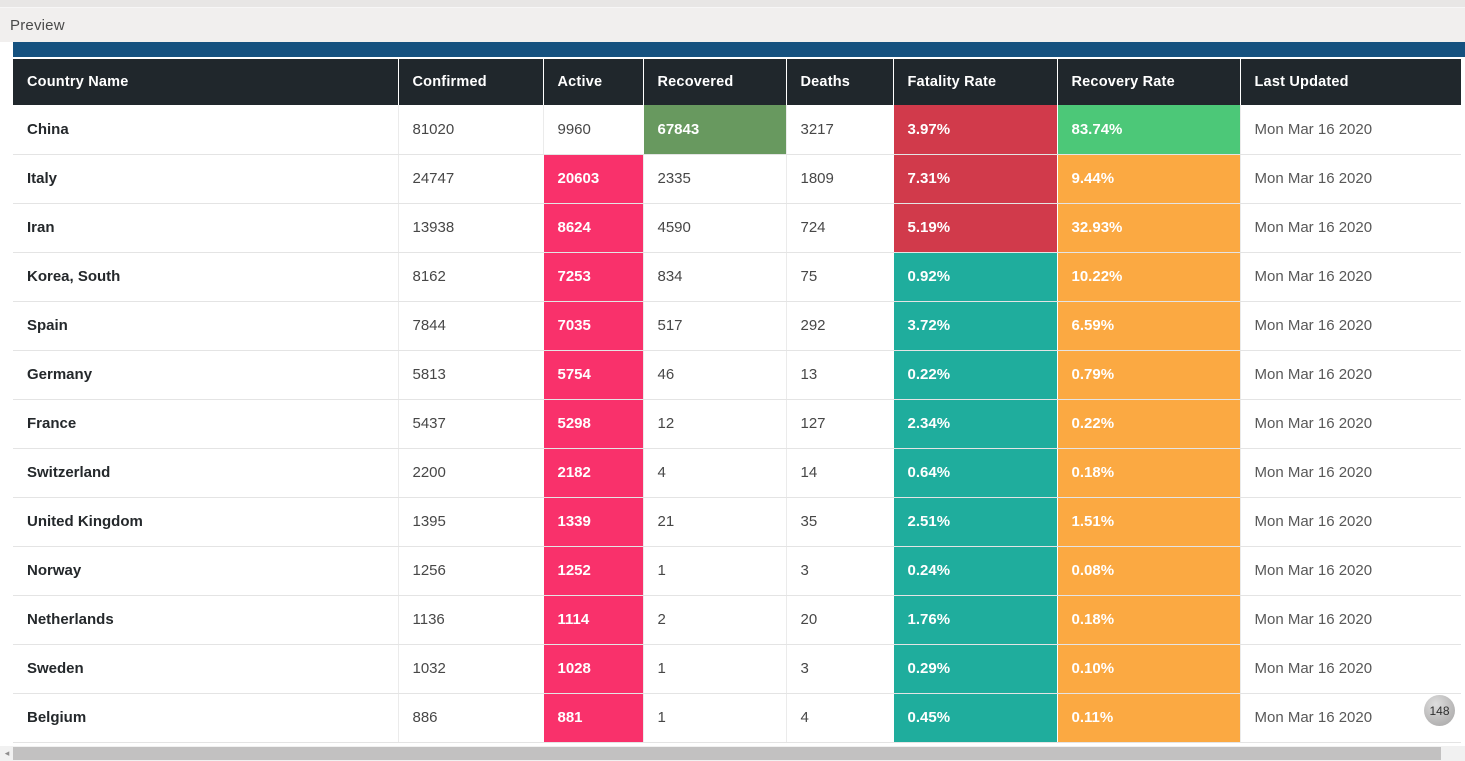 This screenshot has width=1465, height=761. I want to click on cell-confirmed: 13938, so click(470, 228).